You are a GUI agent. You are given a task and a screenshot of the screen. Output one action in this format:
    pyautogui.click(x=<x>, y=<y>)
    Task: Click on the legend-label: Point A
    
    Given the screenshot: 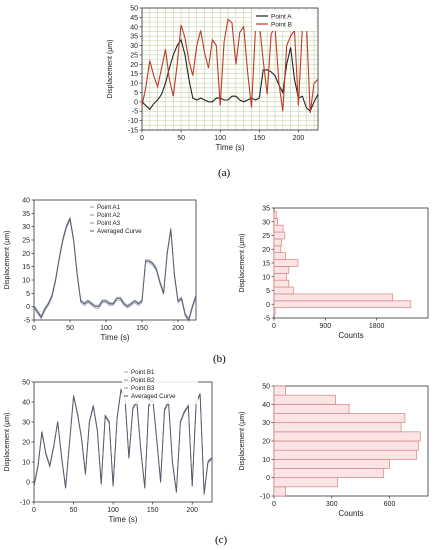 What is the action you would take?
    pyautogui.click(x=281, y=17)
    